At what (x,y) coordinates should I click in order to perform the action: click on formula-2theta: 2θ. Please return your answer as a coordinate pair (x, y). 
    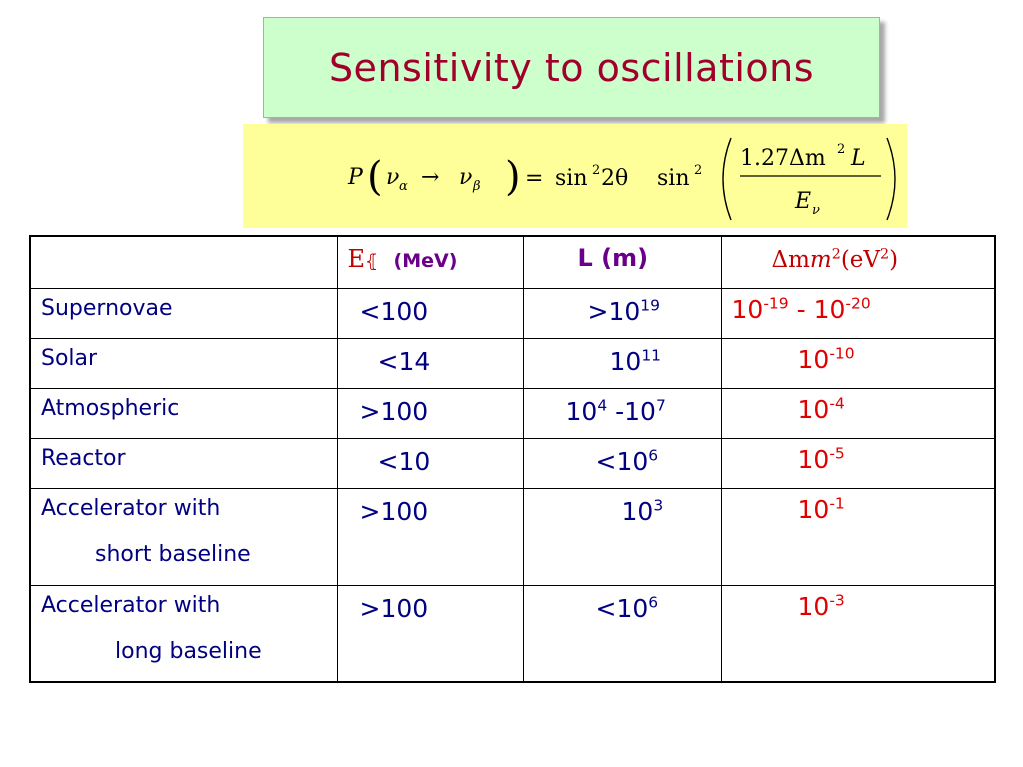
    Looking at the image, I should click on (614, 178).